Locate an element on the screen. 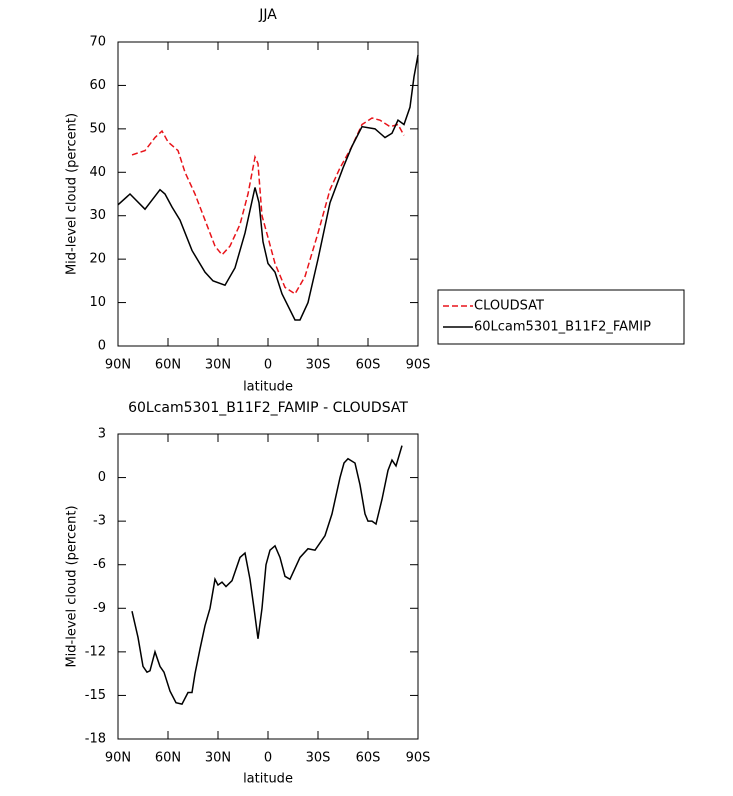  y-tick-label: -18 is located at coordinates (95, 739).